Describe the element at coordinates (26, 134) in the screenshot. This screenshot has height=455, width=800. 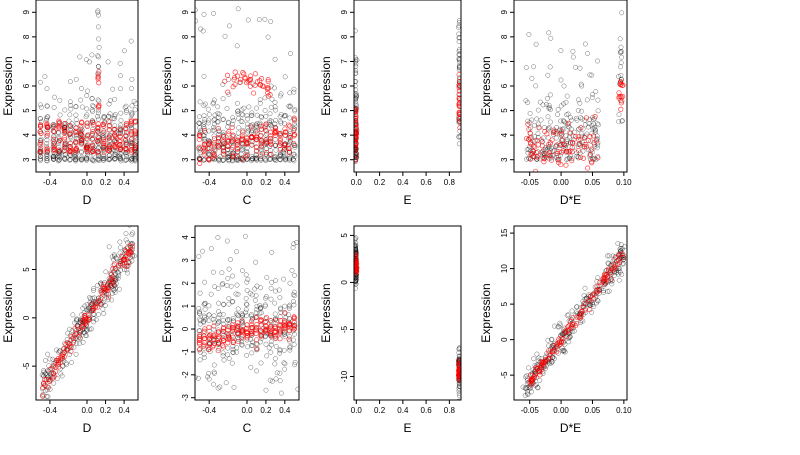
I see `y-tick-label: 4` at that location.